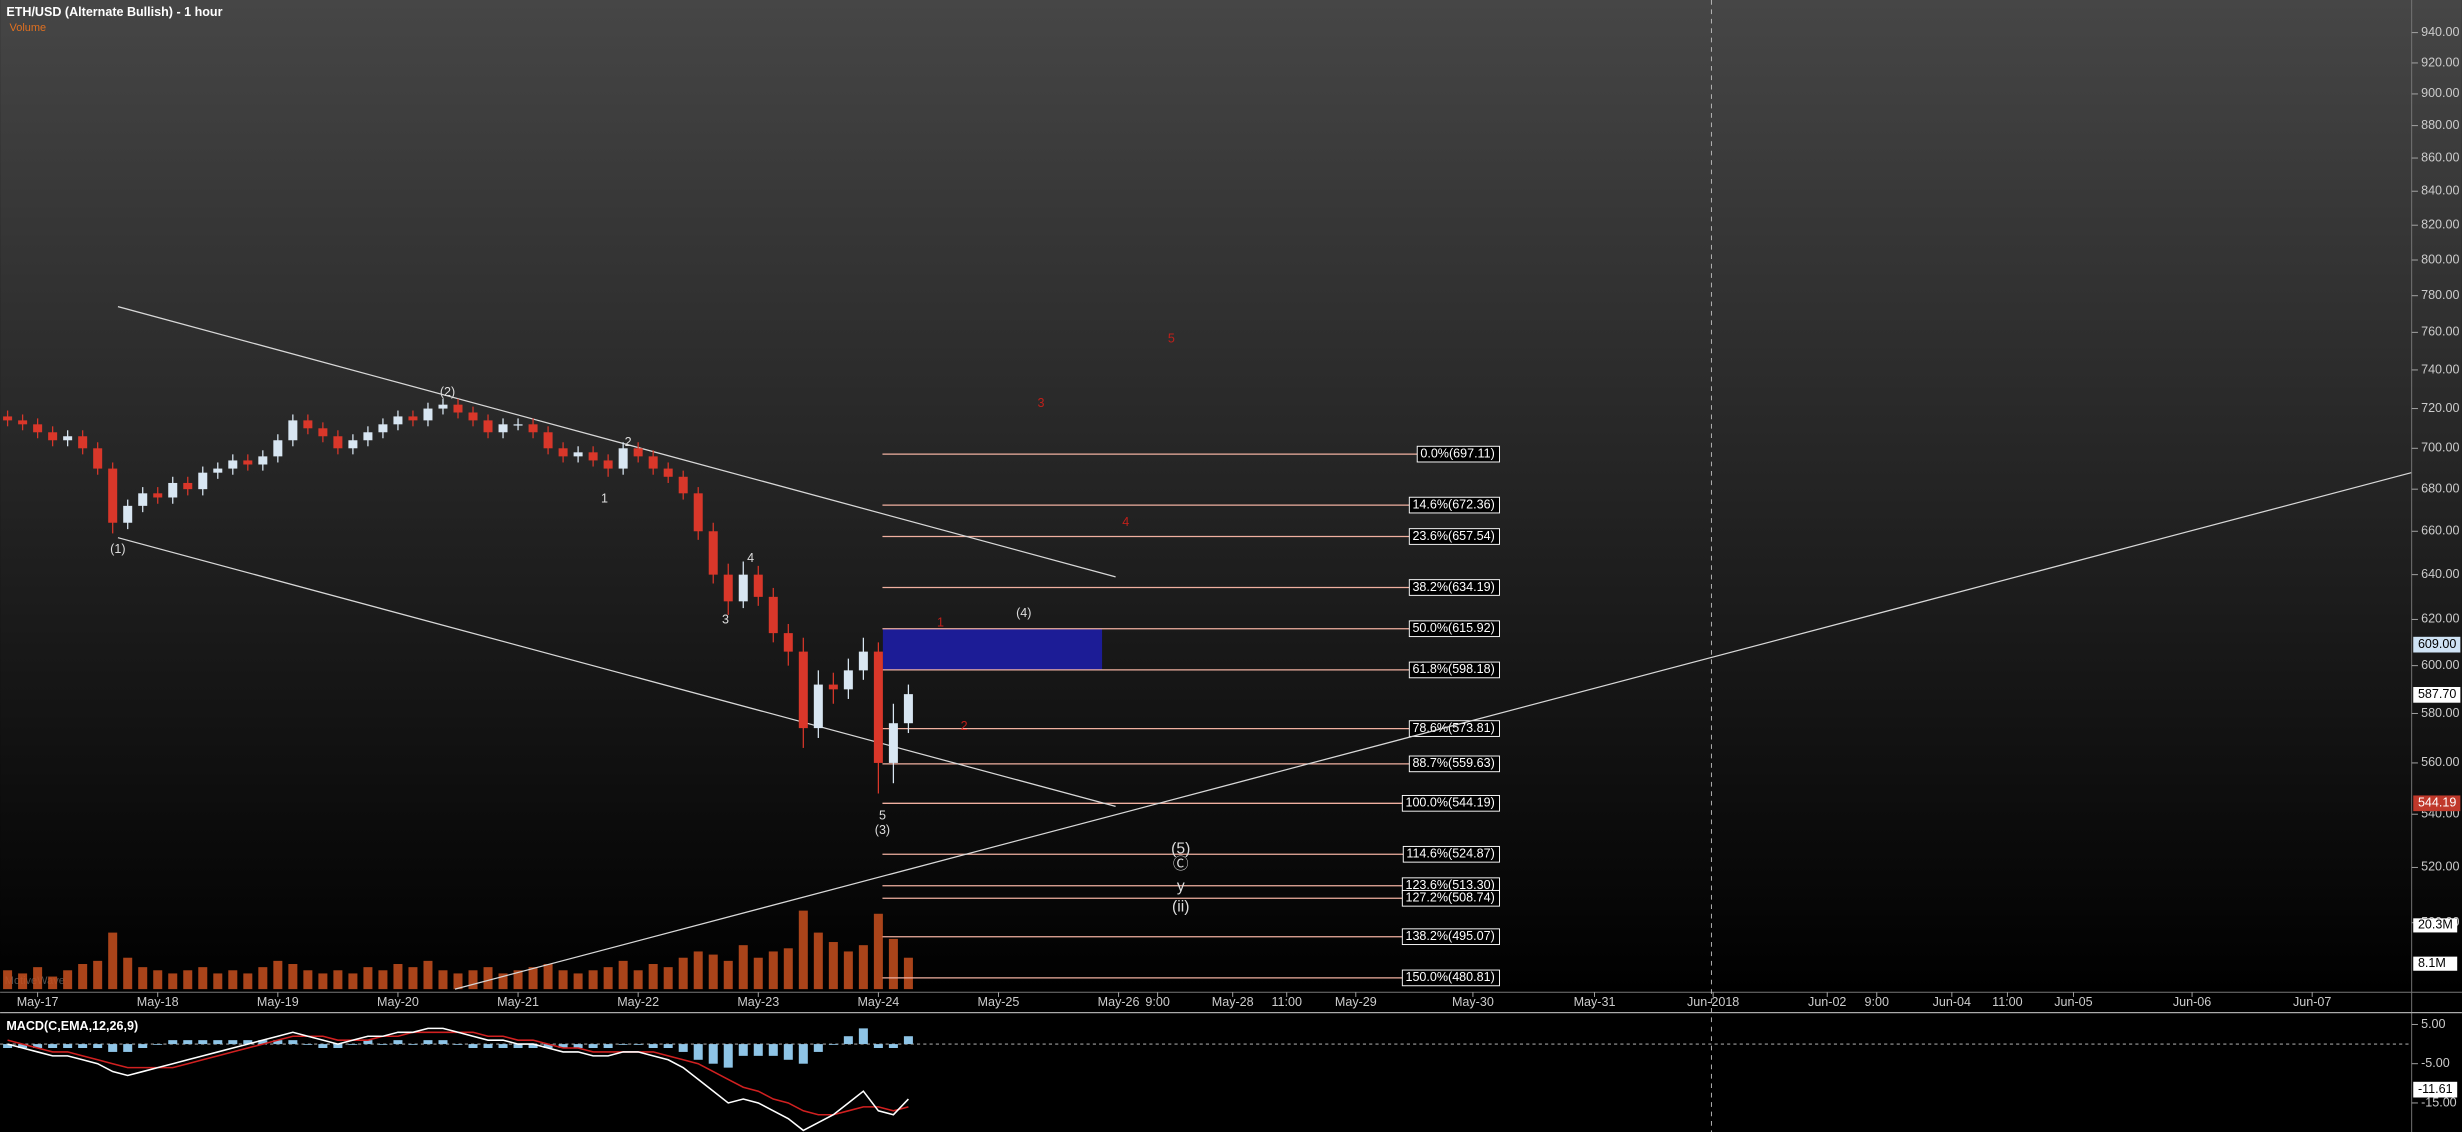 This screenshot has width=2462, height=1132. Describe the element at coordinates (2007, 1002) in the screenshot. I see `x-tick-label: 11:00` at that location.